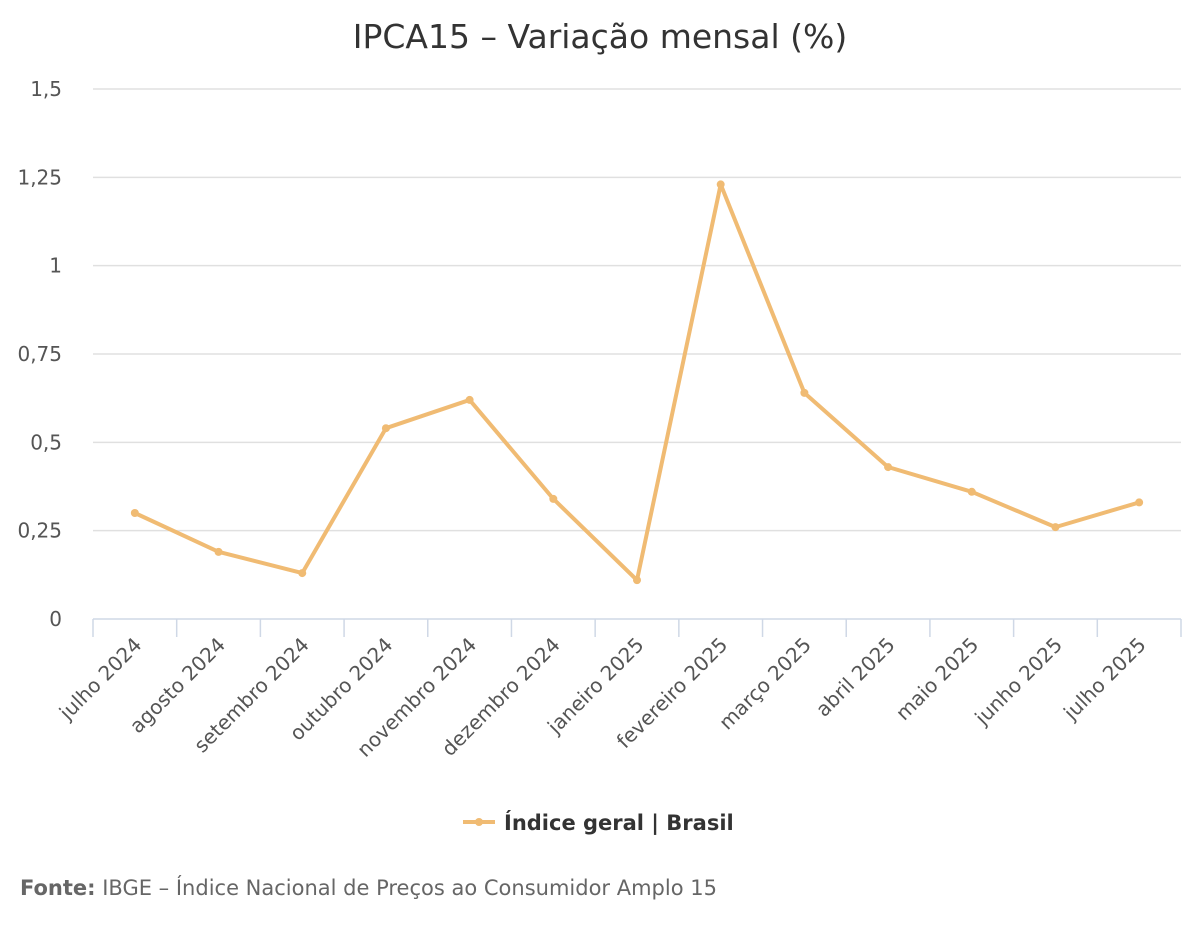 This screenshot has height=938, width=1200. I want to click on y-tick-label: 1,5, so click(46, 89).